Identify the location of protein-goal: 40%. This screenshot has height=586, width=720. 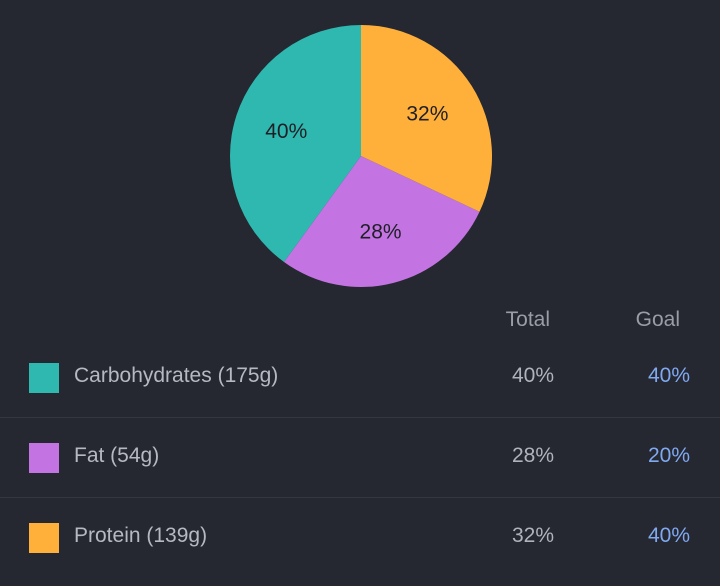
(668, 535).